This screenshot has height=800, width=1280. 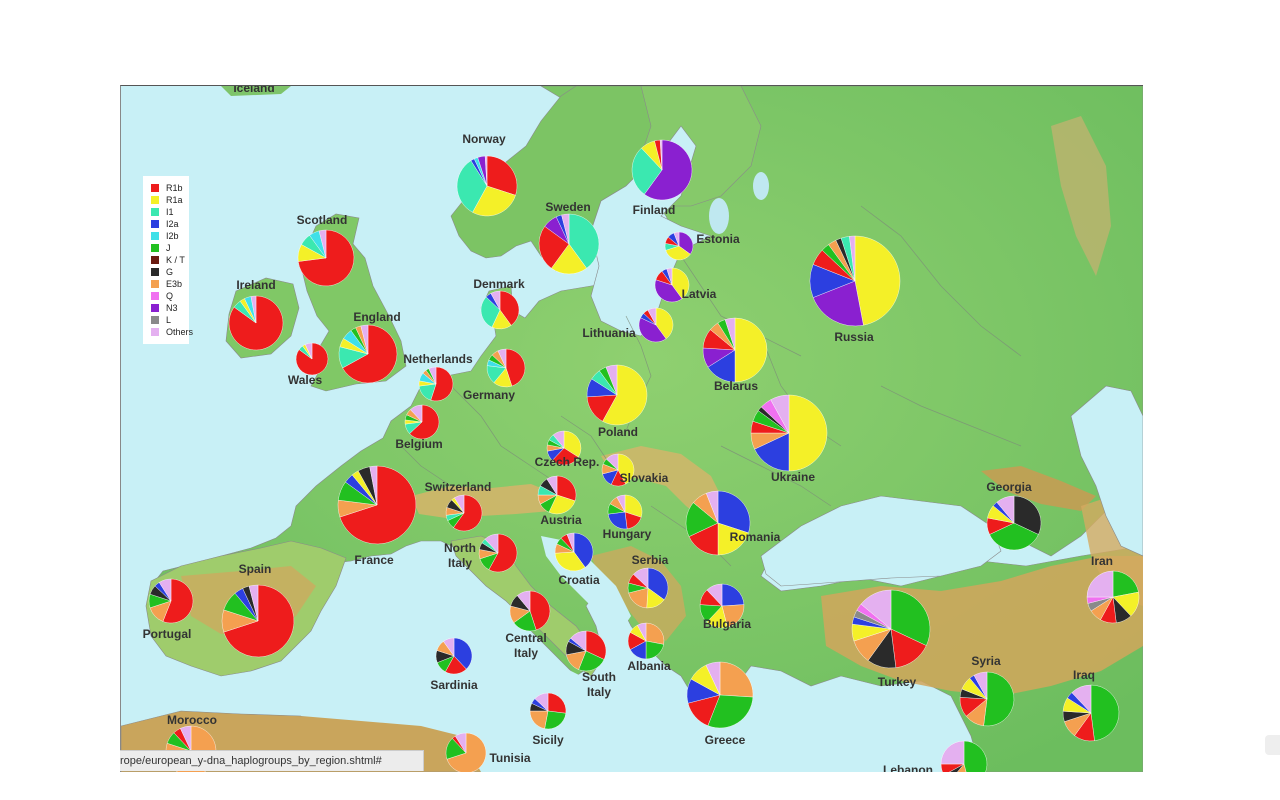 What do you see at coordinates (486, 171) in the screenshot?
I see `pie-slice-norway-others` at bounding box center [486, 171].